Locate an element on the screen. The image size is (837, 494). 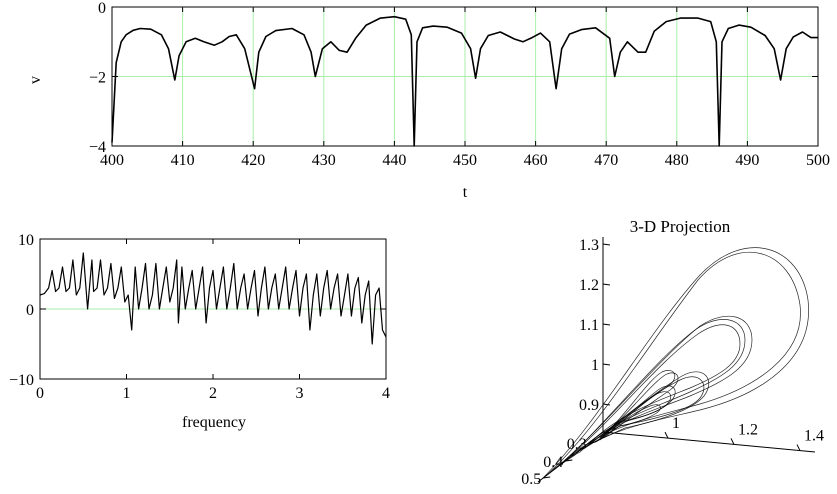
spectrum-x-tick-label: 2 is located at coordinates (213, 393).